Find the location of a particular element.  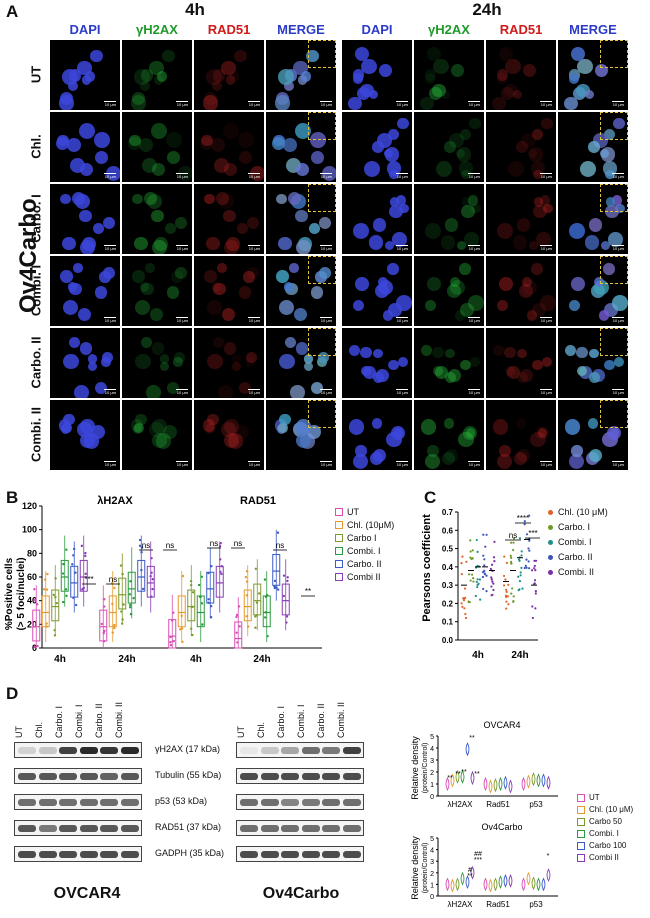

panel-b-ytick: 100 is located at coordinates (29, 530).